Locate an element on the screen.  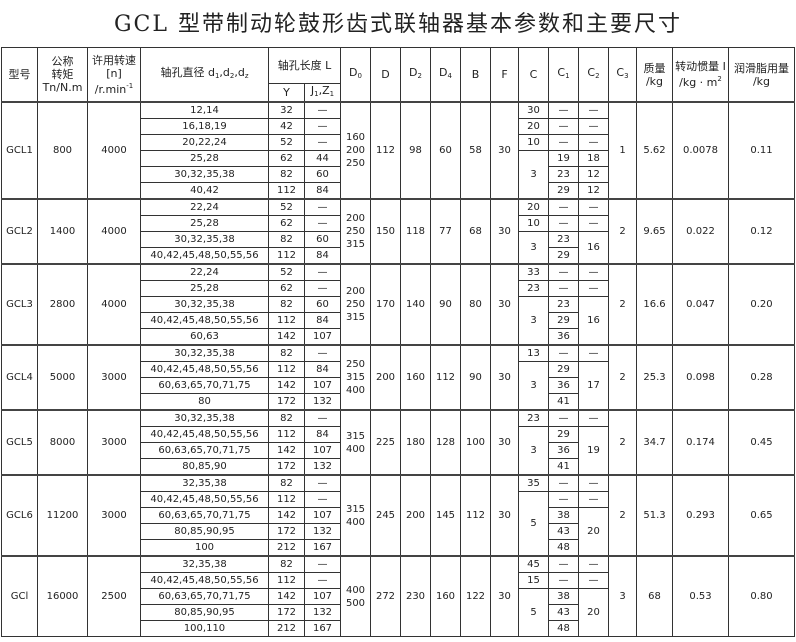
header-c2: C2 is located at coordinates (593, 75).